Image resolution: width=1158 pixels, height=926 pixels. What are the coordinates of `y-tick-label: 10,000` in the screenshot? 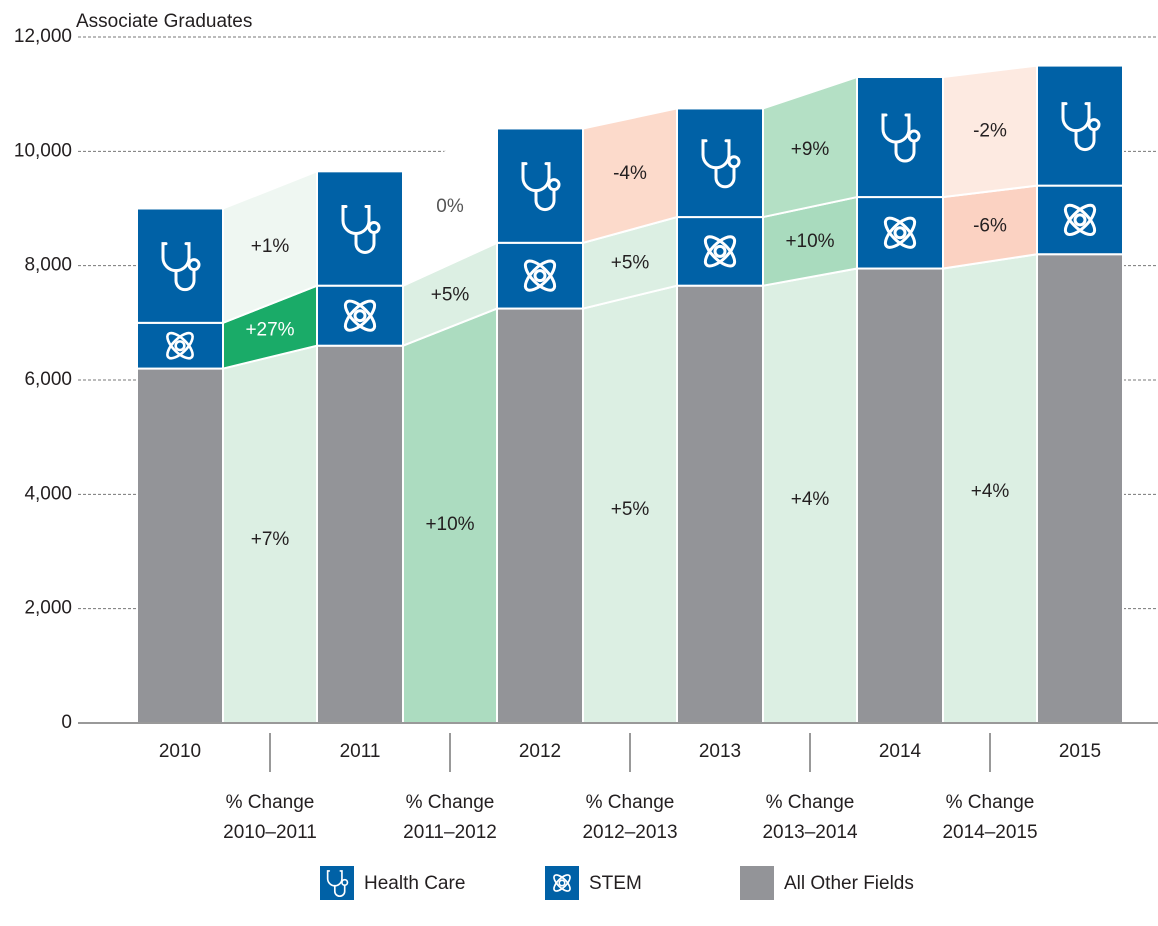 It's located at (43, 150).